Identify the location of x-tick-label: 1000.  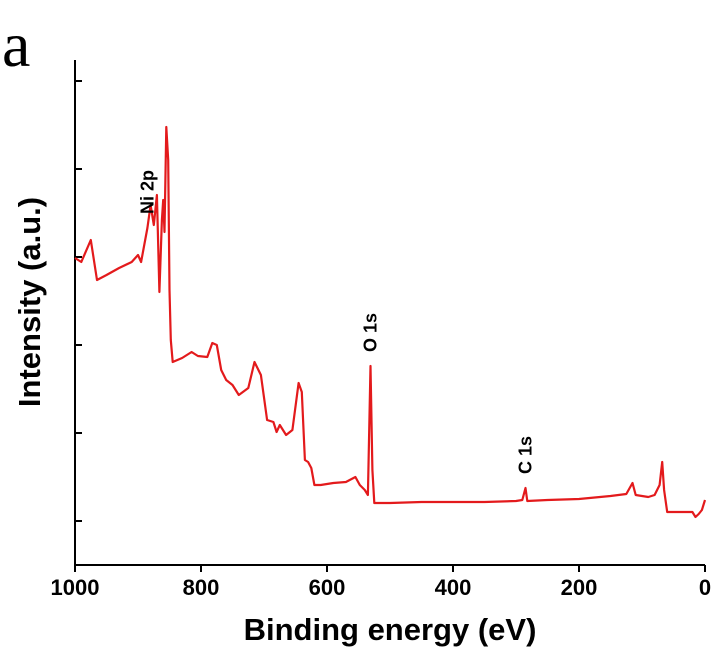
(75, 587).